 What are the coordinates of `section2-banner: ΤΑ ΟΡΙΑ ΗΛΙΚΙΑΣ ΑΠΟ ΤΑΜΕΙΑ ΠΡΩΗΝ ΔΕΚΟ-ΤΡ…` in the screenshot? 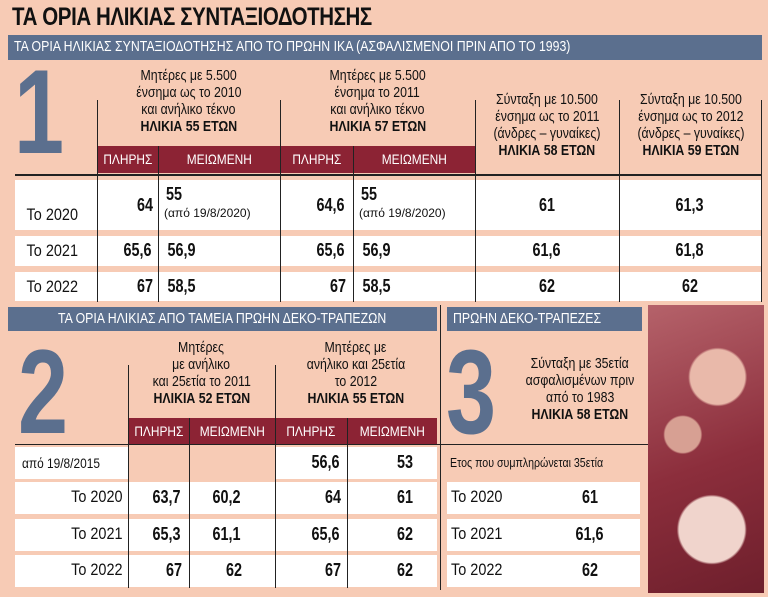 It's located at (222, 319).